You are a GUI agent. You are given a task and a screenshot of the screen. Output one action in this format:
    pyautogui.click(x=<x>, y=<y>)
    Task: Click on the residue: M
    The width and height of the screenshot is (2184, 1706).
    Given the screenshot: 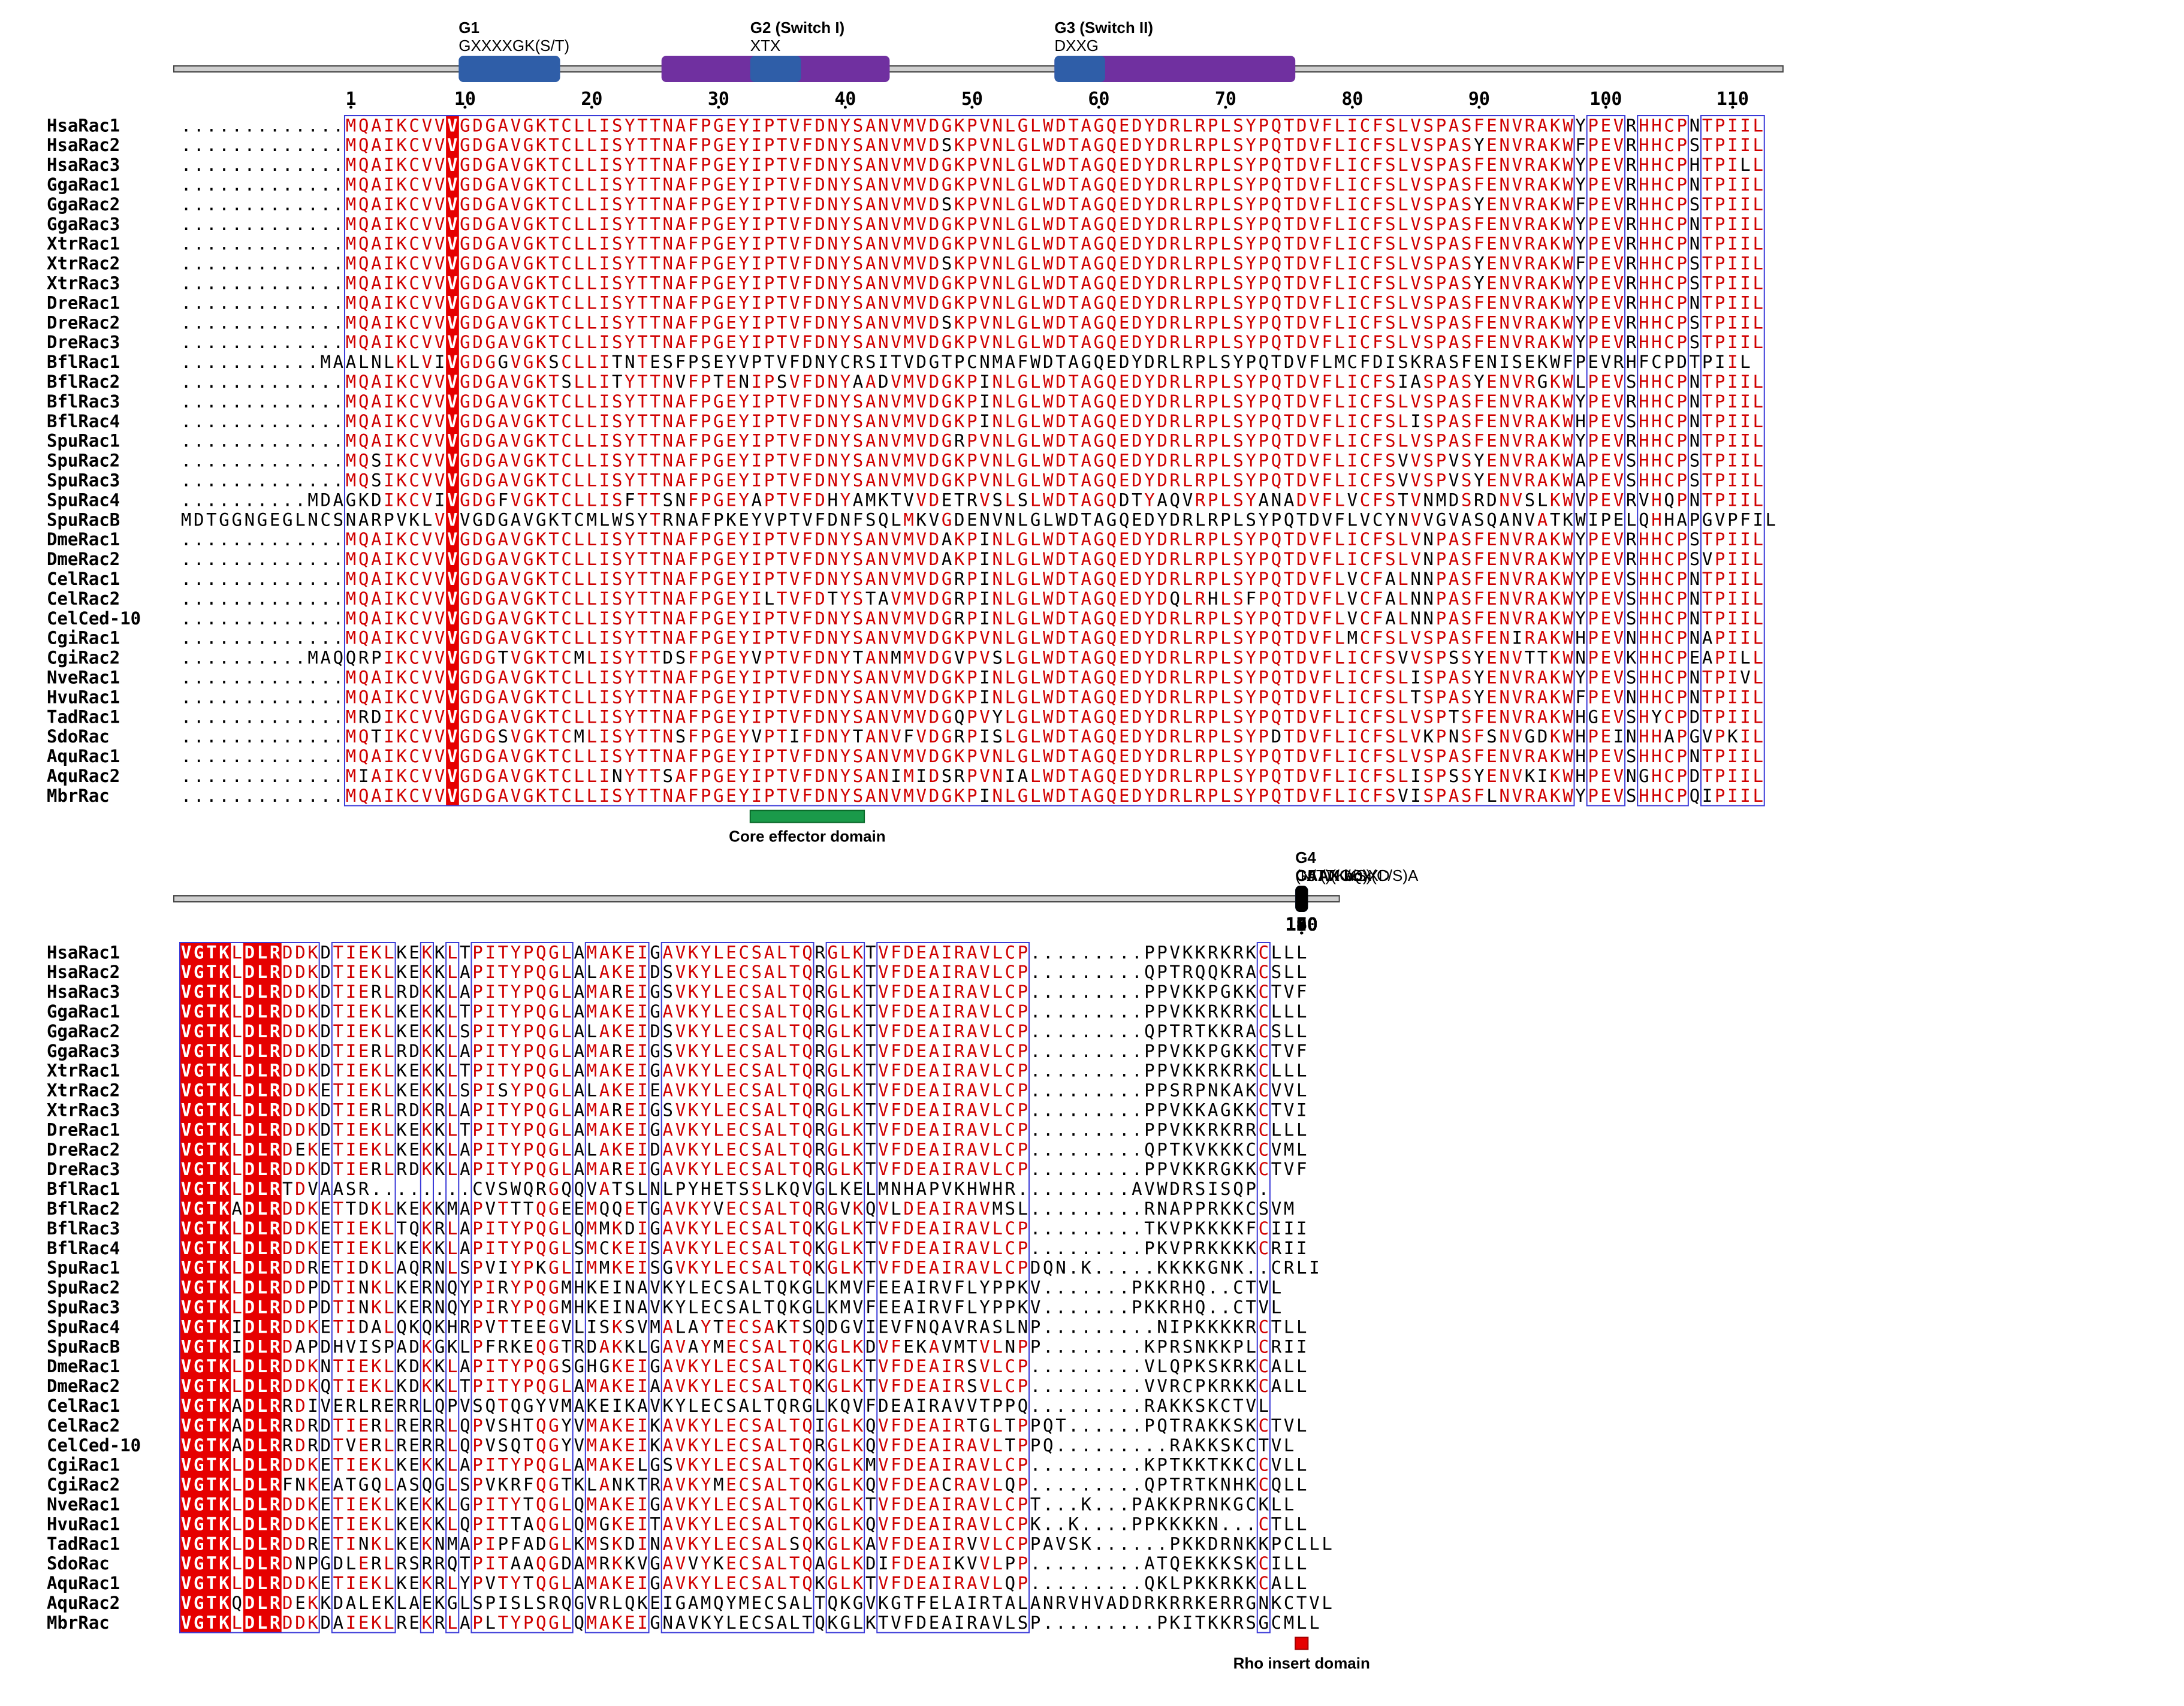 What is the action you would take?
    pyautogui.click(x=579, y=736)
    